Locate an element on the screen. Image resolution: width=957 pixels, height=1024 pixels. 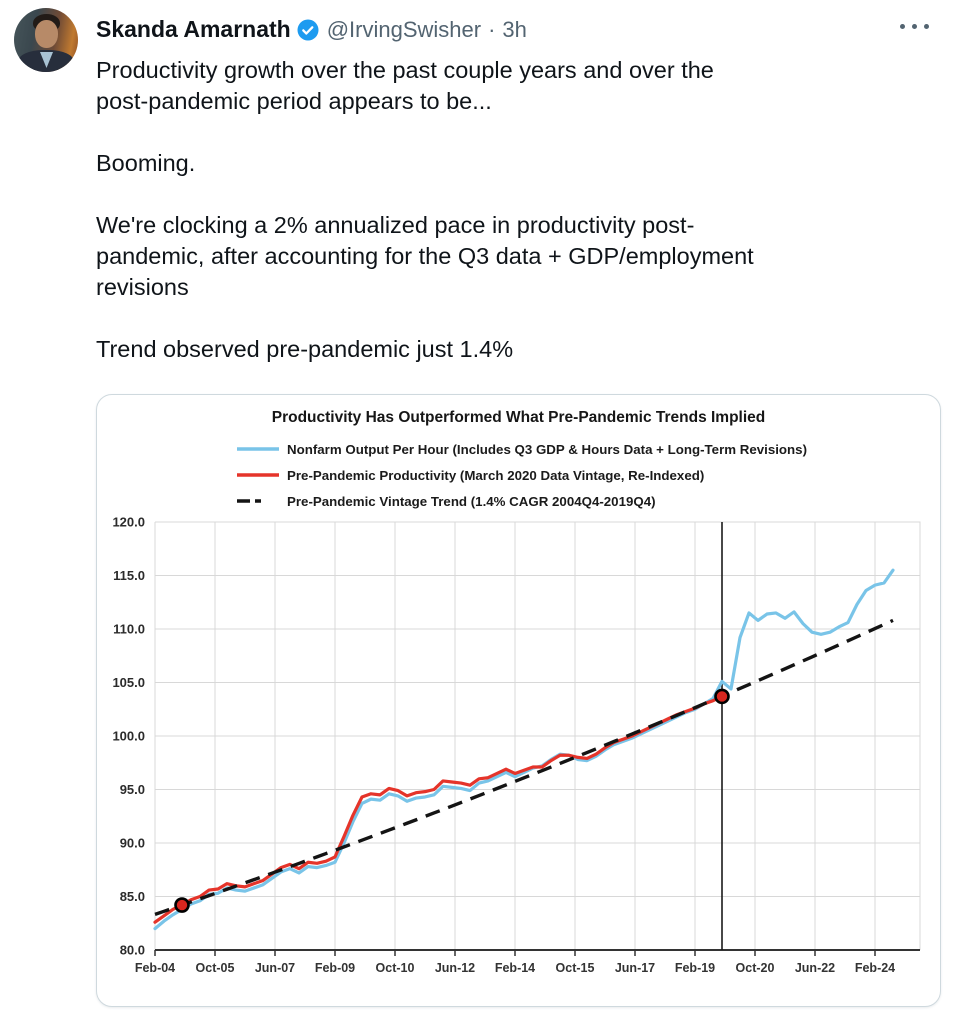
author-name: Skanda Amarnath is located at coordinates (193, 29).